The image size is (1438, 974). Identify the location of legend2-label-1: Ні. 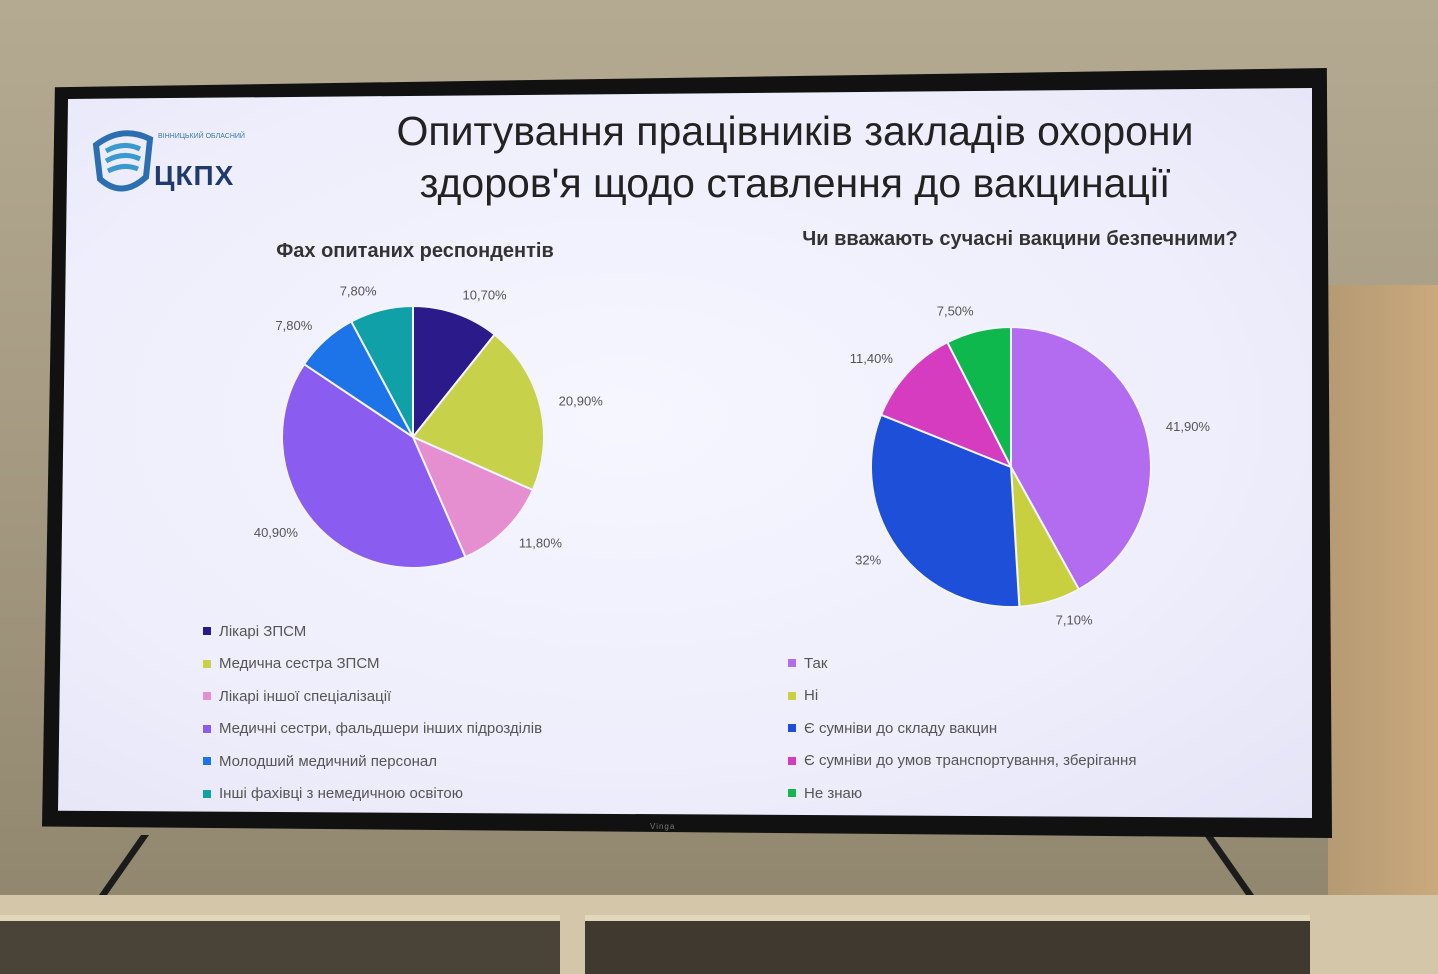
(811, 696).